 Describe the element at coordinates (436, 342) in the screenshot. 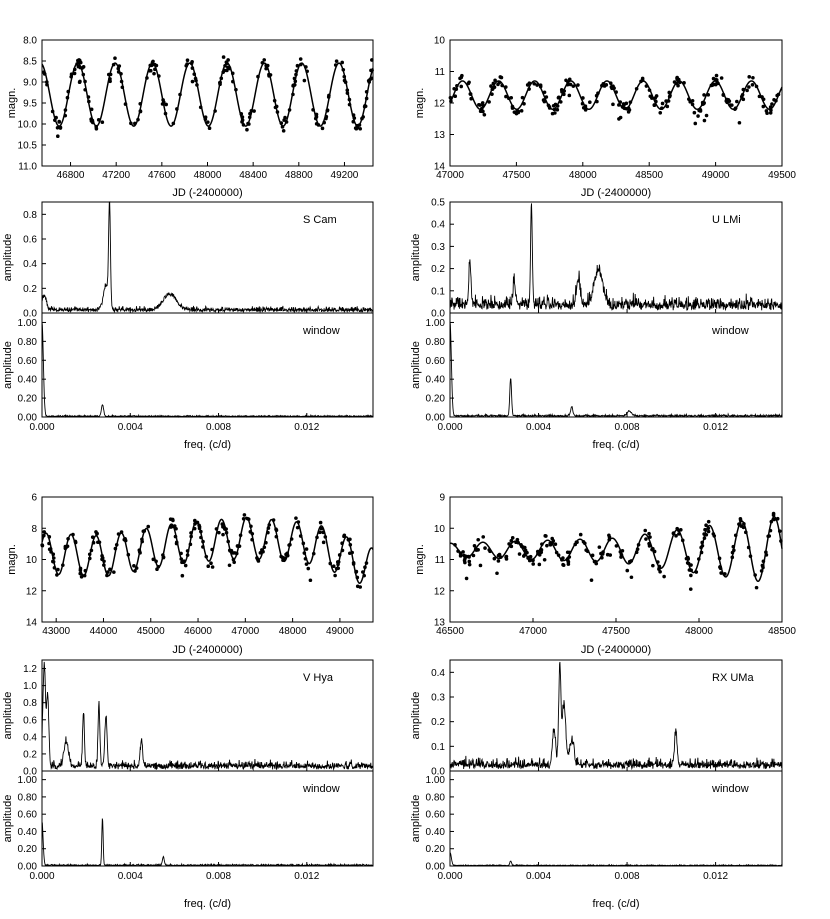

I see `y-tick-label: 0.80` at that location.